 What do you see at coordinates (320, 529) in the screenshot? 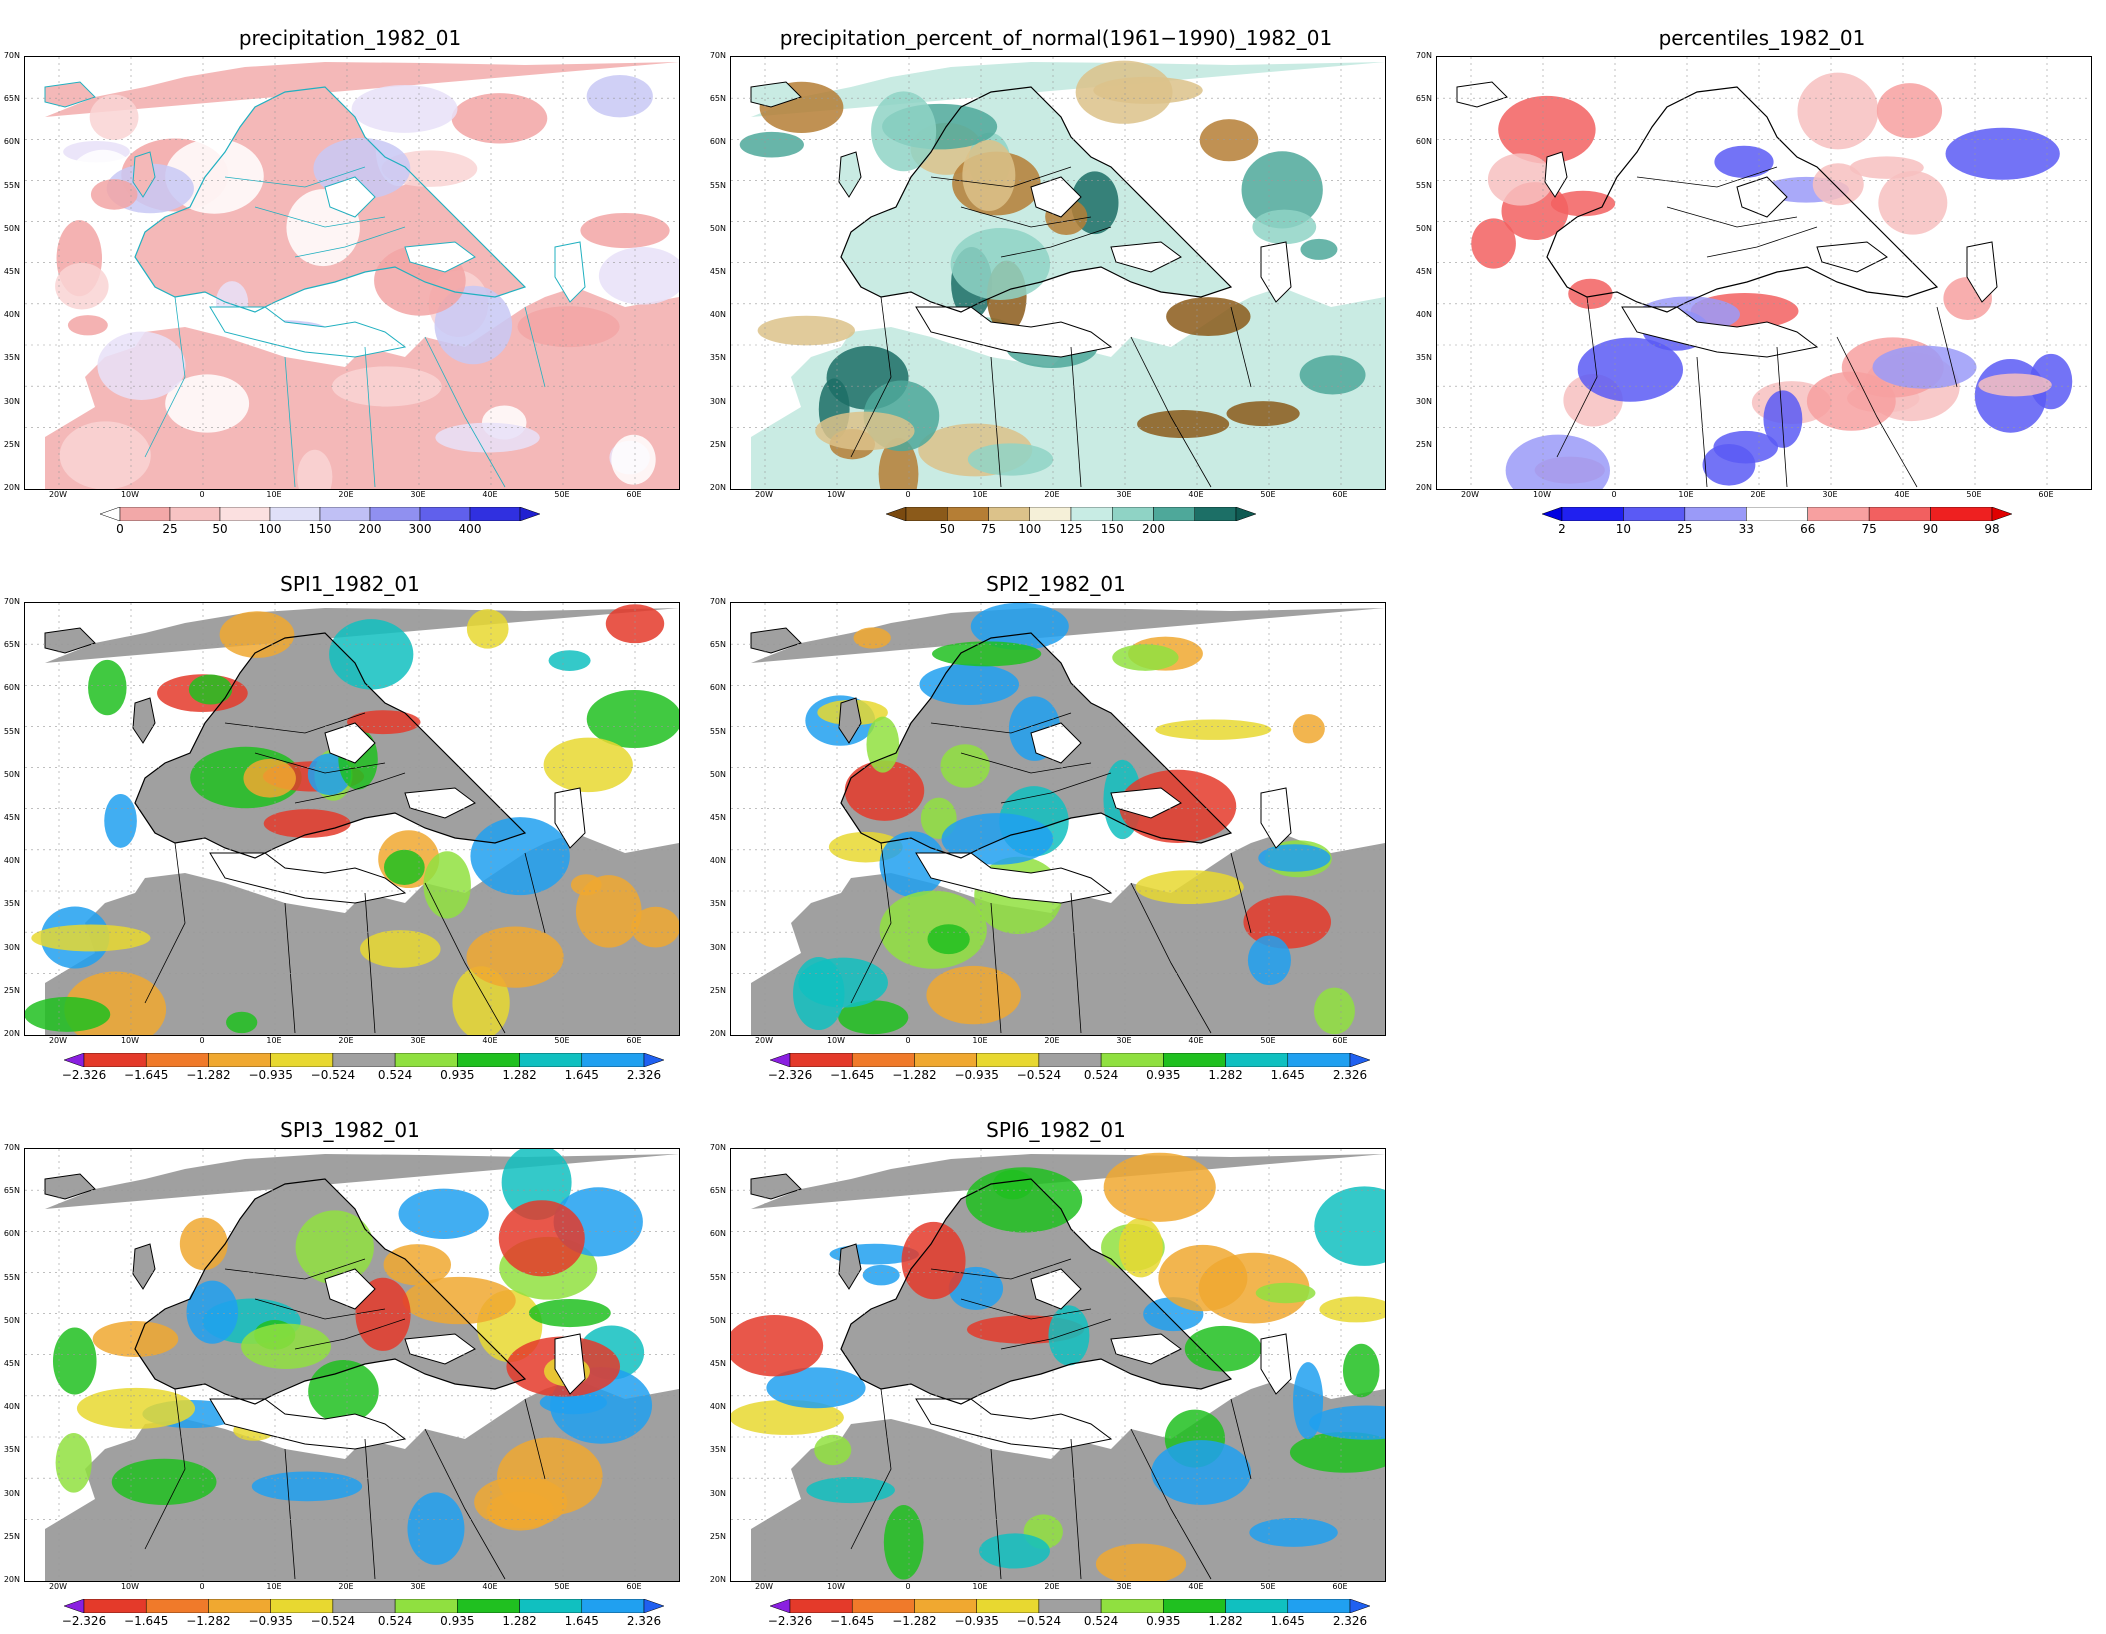
I see `colorbar-label: 150` at bounding box center [320, 529].